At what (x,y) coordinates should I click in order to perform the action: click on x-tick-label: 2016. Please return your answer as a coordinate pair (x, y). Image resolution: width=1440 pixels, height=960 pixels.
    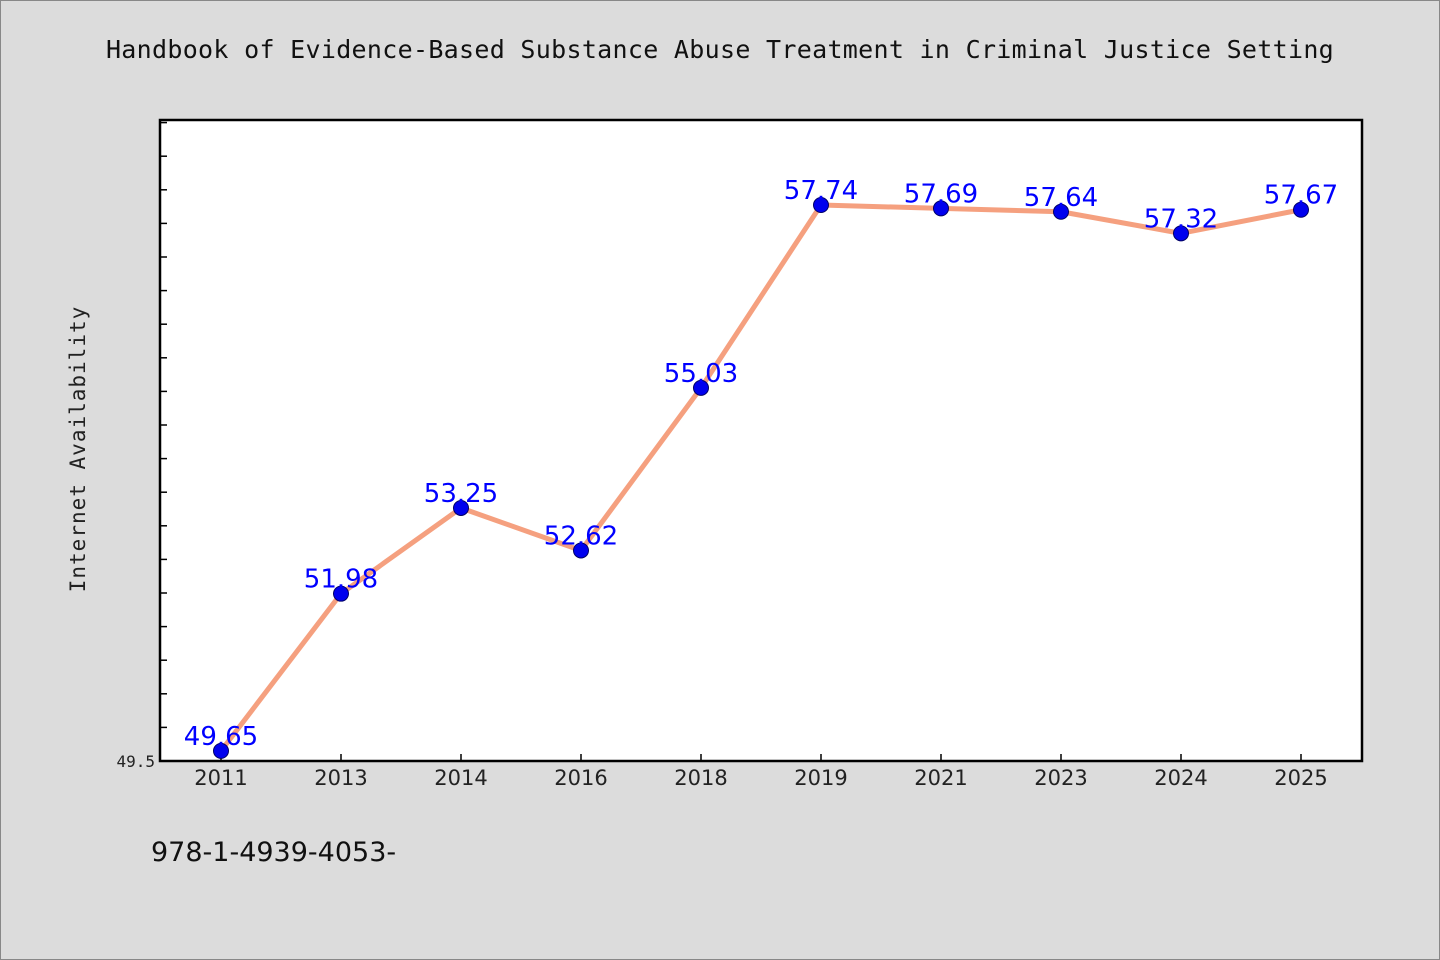
    Looking at the image, I should click on (580, 778).